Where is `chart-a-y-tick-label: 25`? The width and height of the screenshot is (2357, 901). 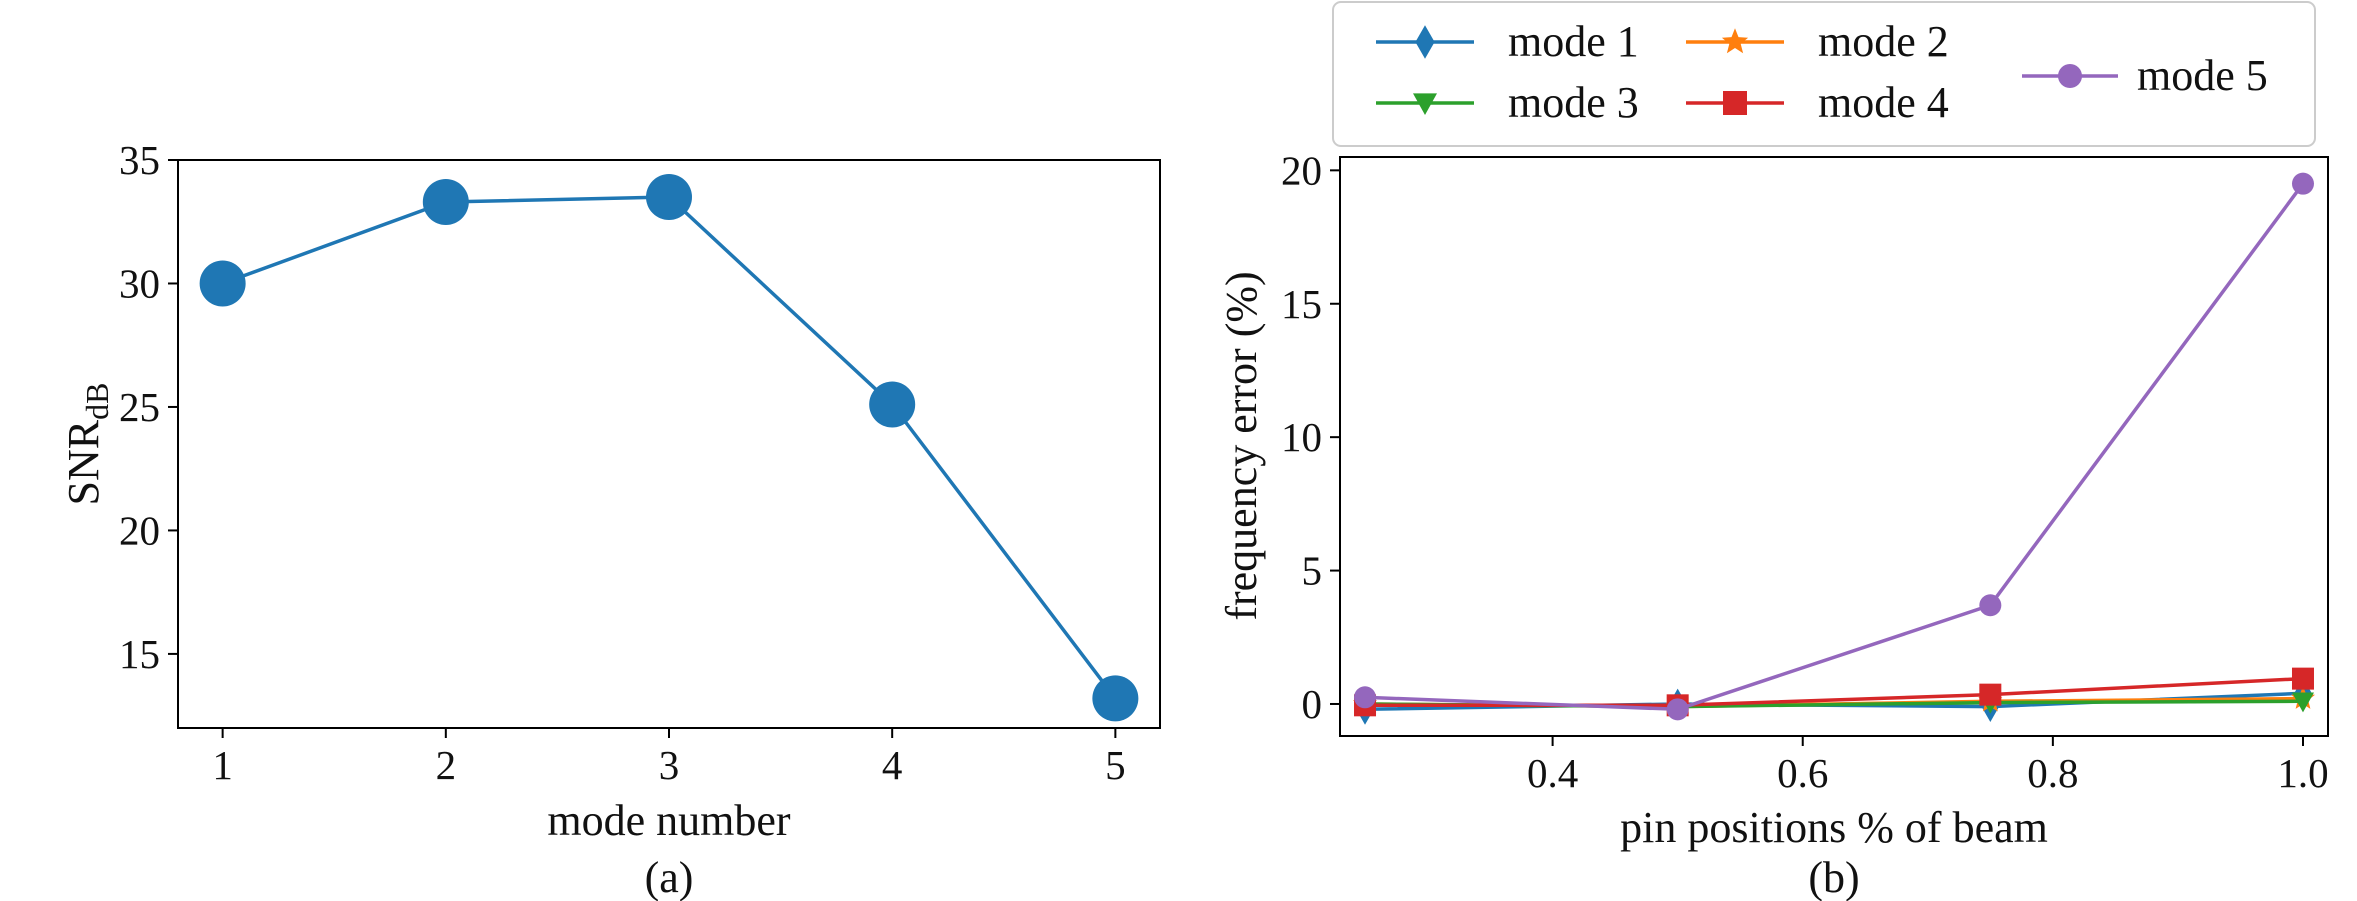 chart-a-y-tick-label: 25 is located at coordinates (139, 407).